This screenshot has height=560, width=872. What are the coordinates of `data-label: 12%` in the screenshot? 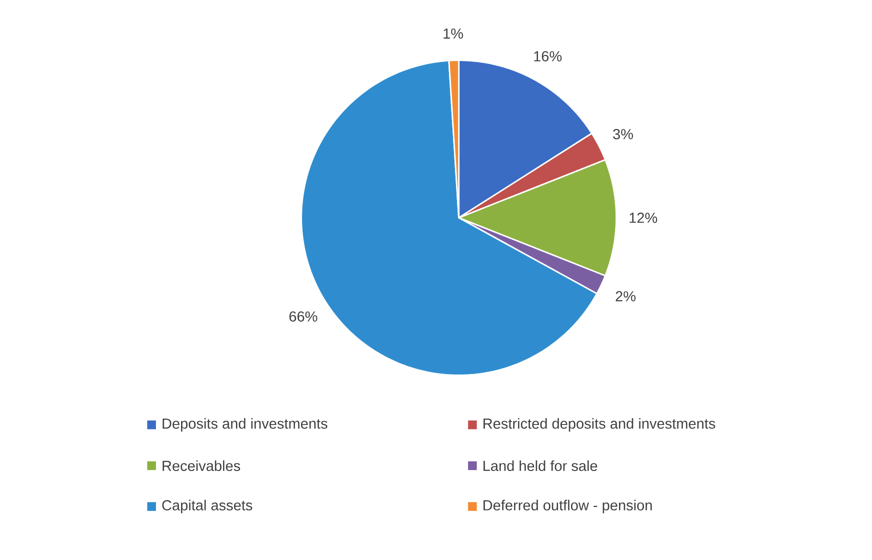 It's located at (644, 217).